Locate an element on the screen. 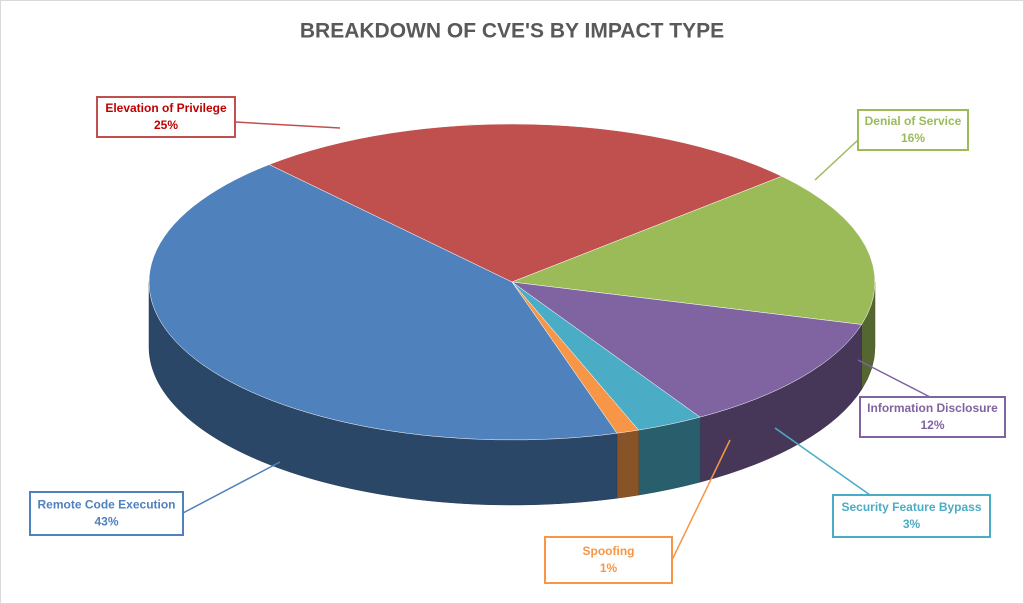 This screenshot has height=604, width=1024. data-label: 25% is located at coordinates (166, 125).